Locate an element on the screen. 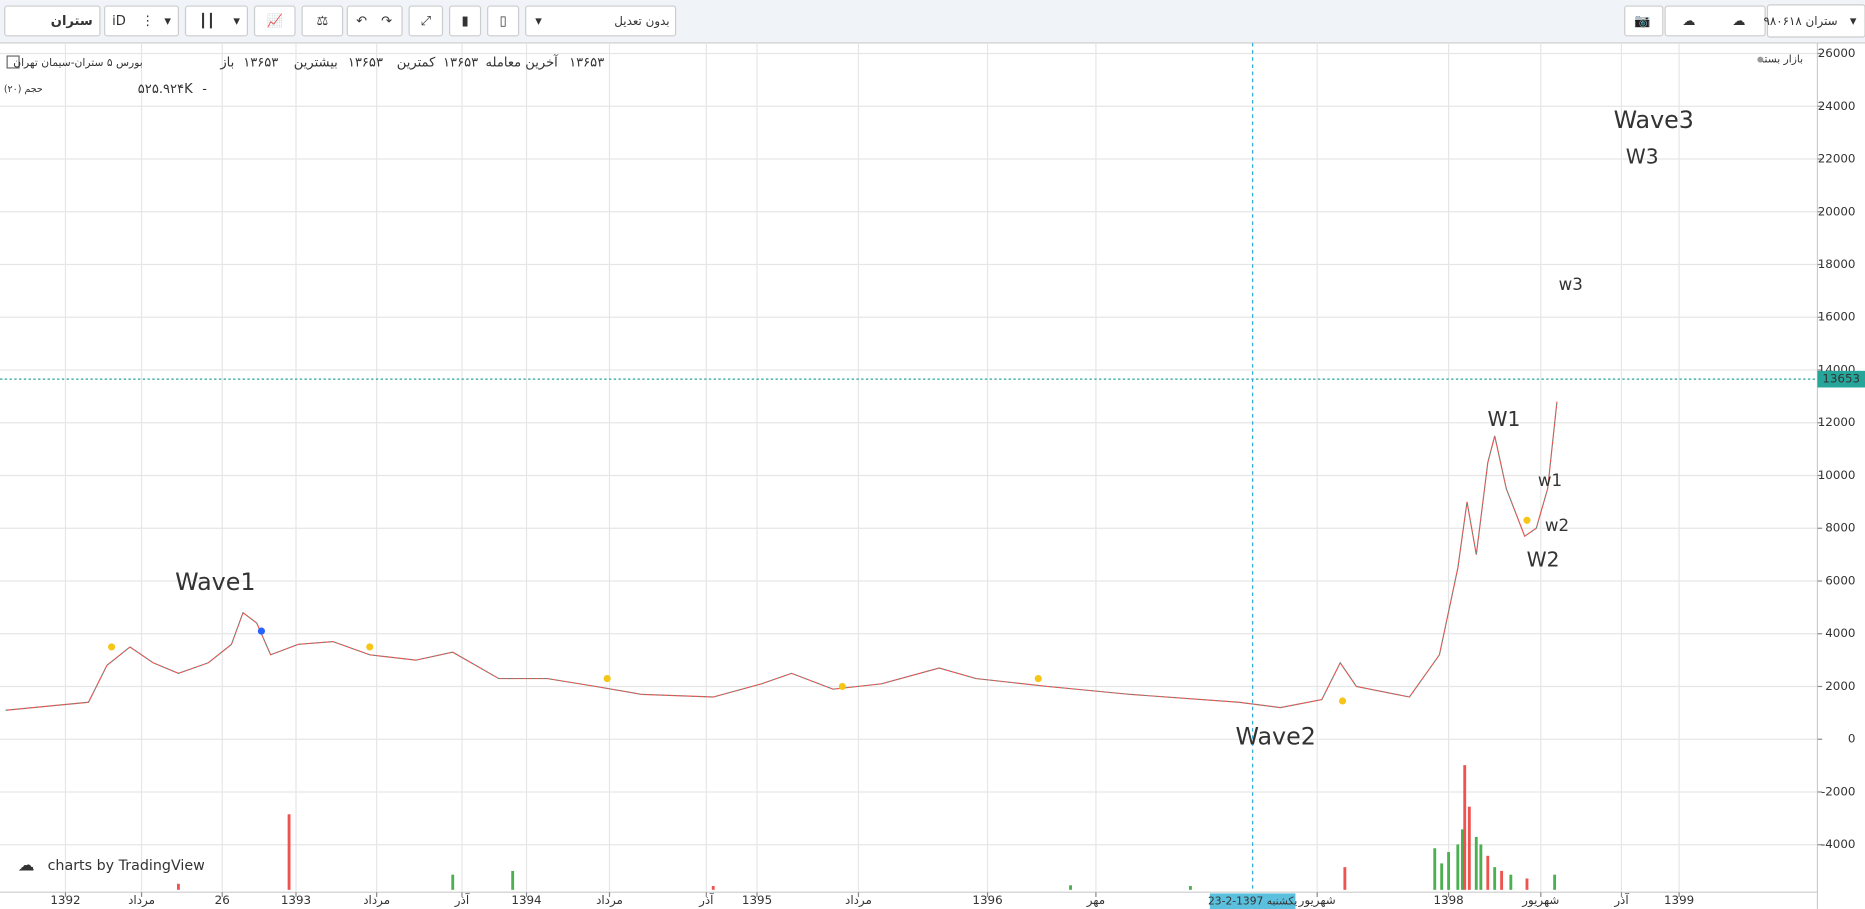 This screenshot has width=1865, height=909. y-tick-label: 8000 is located at coordinates (1840, 528).